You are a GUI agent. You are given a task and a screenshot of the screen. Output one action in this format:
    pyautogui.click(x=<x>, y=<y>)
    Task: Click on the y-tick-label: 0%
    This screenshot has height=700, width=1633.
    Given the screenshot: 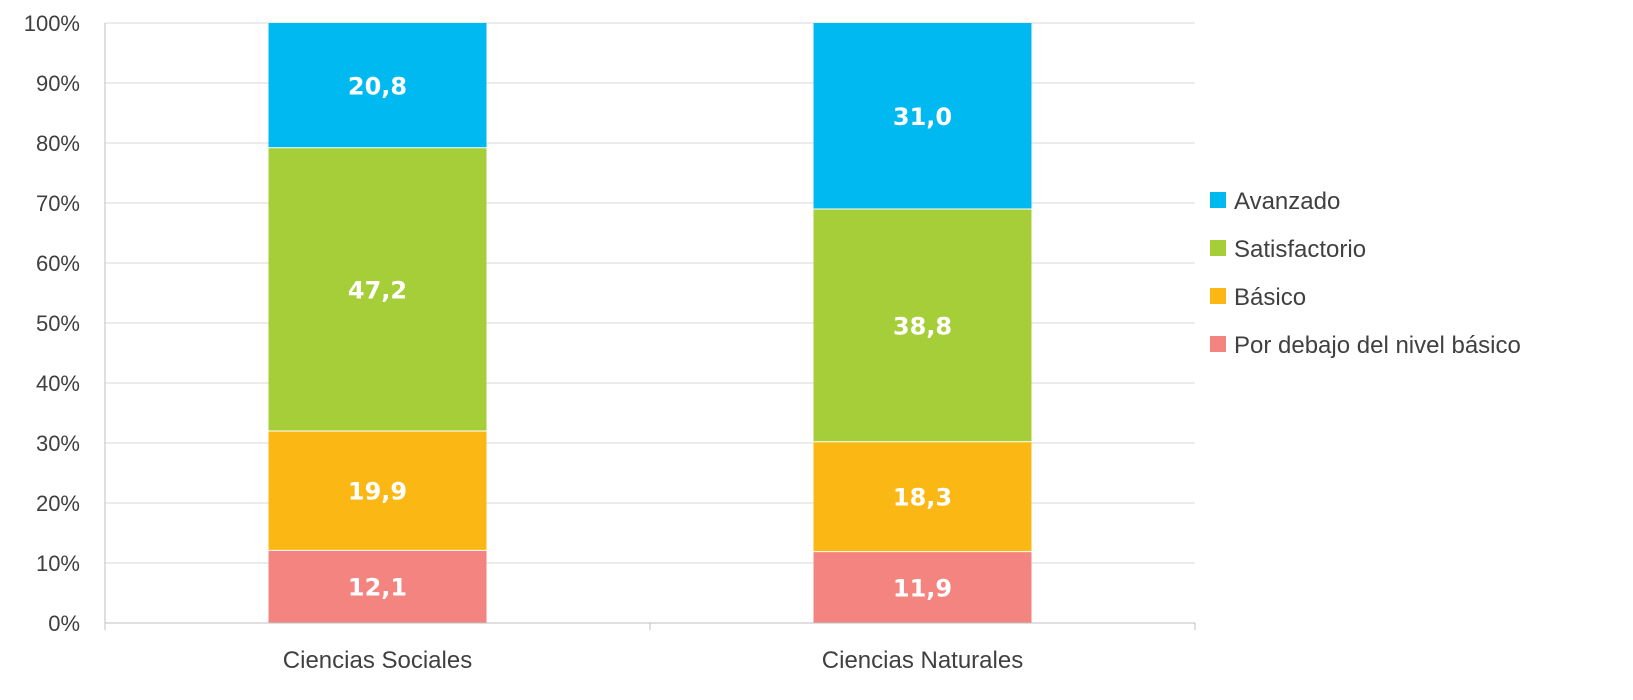 What is the action you would take?
    pyautogui.click(x=64, y=623)
    